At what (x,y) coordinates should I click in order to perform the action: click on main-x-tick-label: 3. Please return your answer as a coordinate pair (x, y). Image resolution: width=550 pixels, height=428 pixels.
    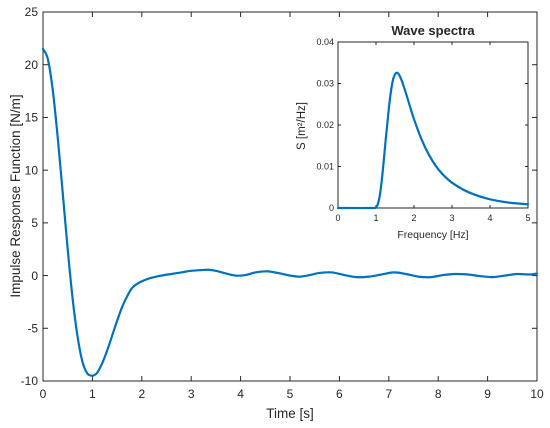
    Looking at the image, I should click on (191, 394).